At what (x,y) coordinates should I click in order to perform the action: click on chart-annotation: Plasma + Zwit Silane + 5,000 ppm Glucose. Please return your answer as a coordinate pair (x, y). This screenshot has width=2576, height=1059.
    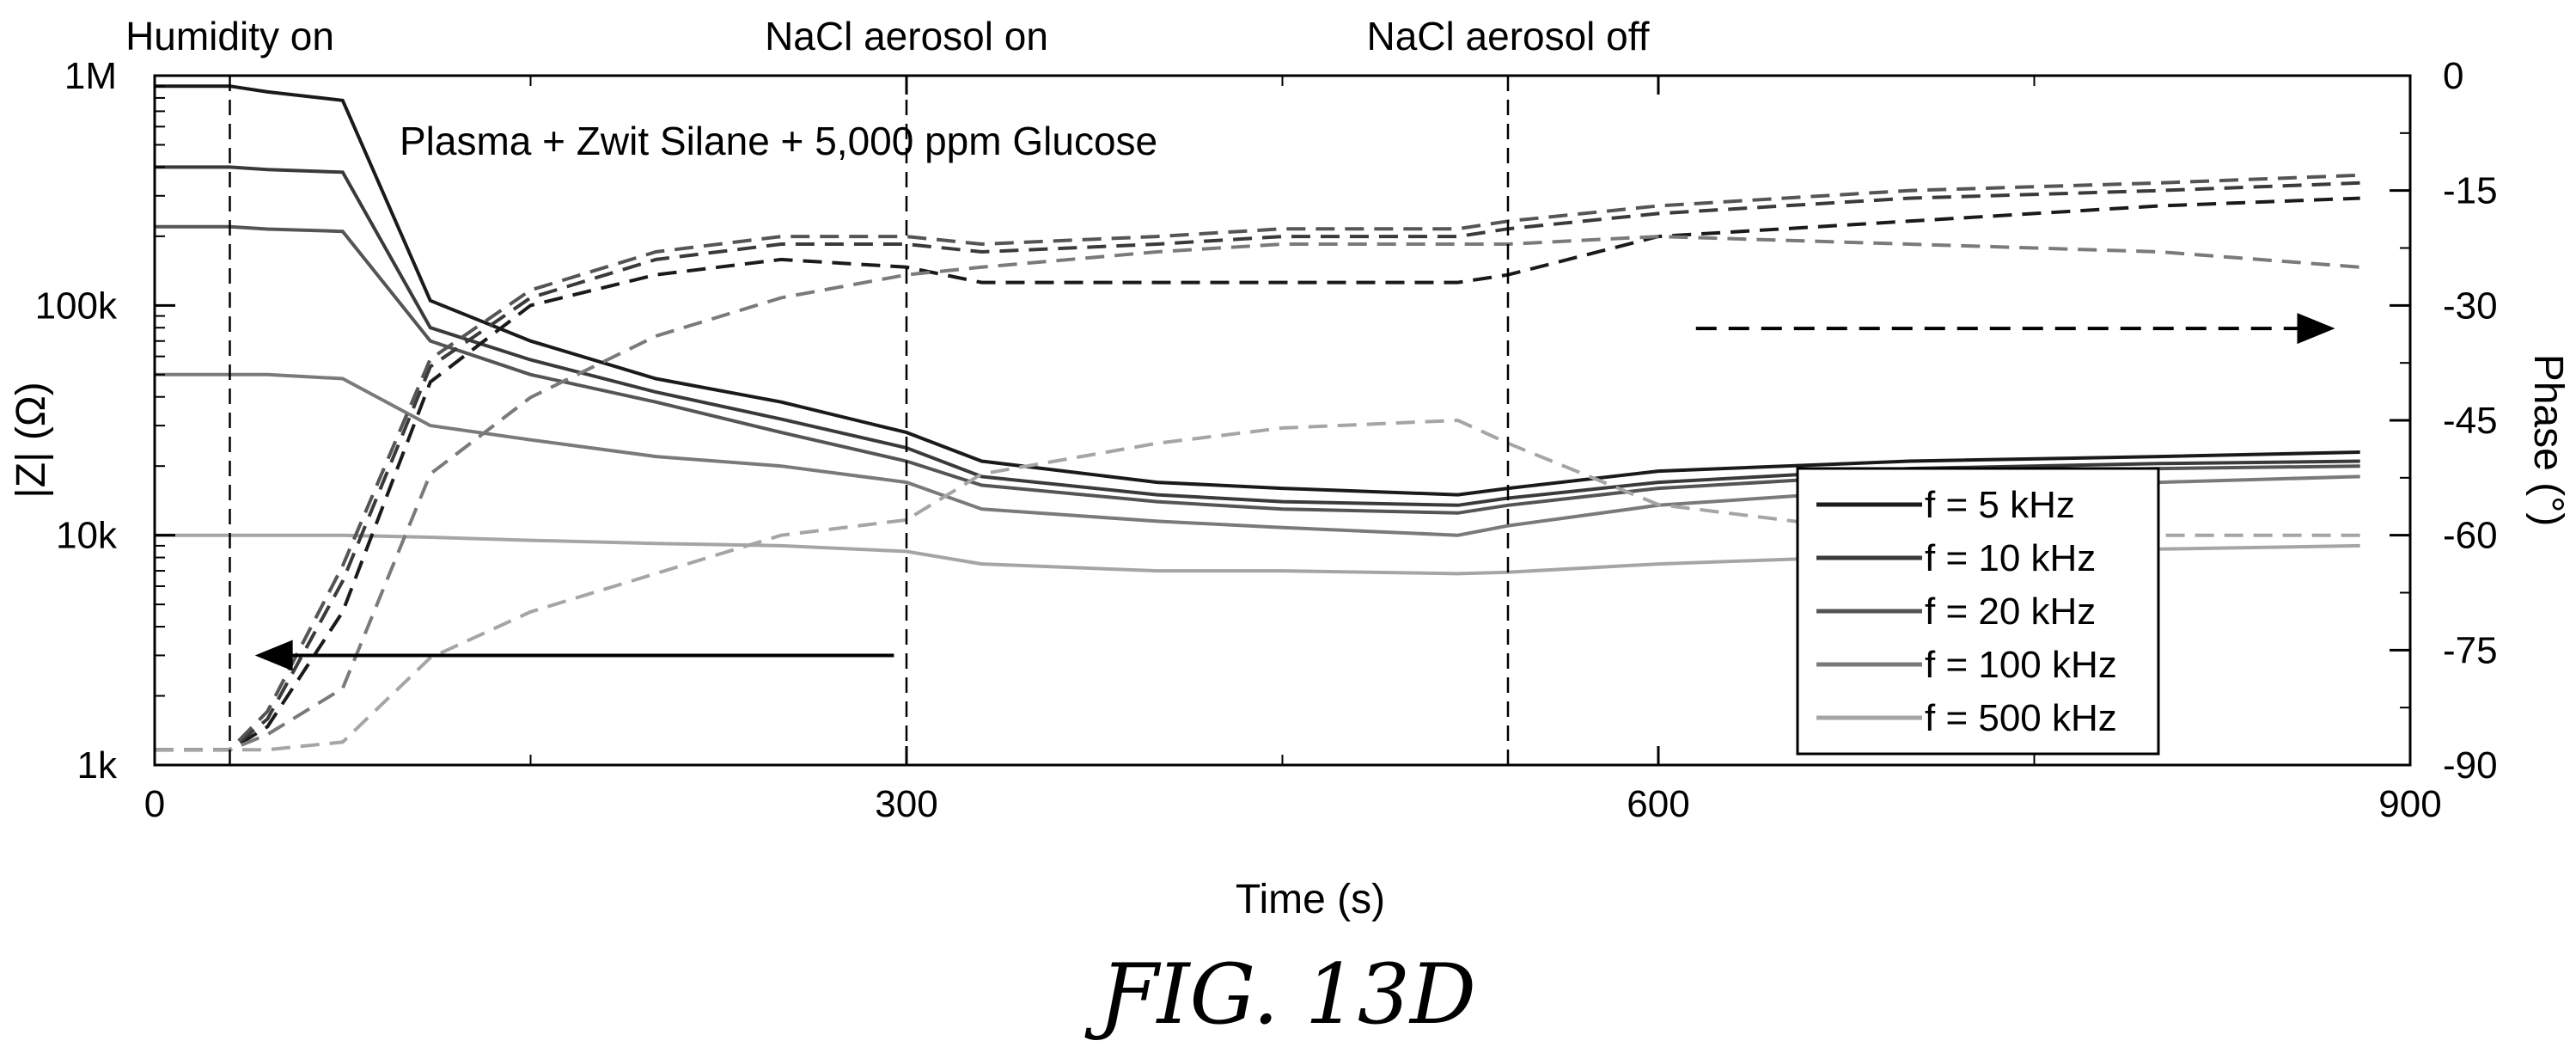
    Looking at the image, I should click on (778, 141).